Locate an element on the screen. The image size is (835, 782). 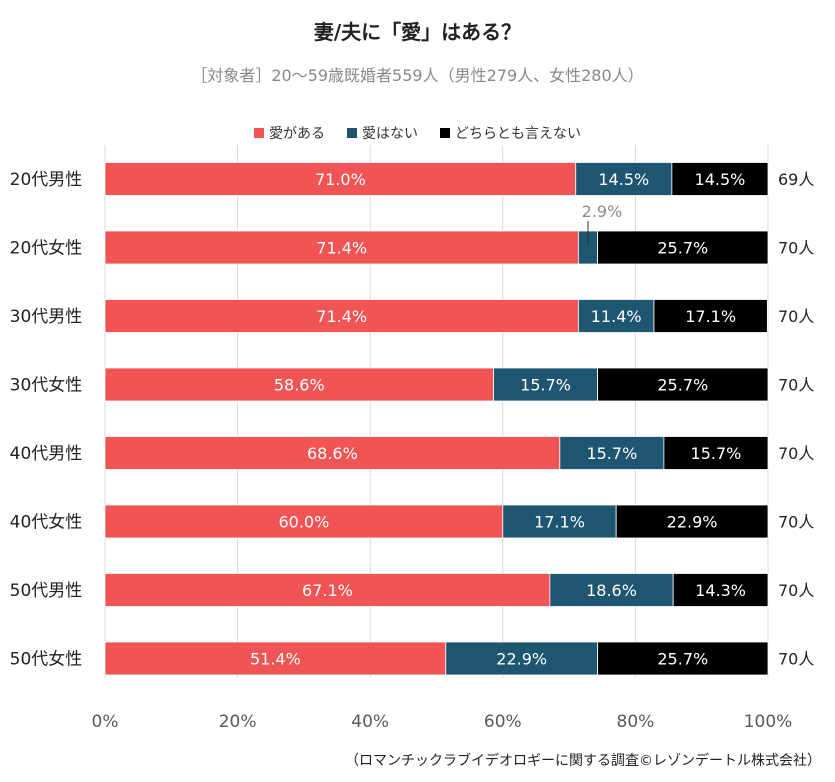
data-label: 14.3% is located at coordinates (720, 590).